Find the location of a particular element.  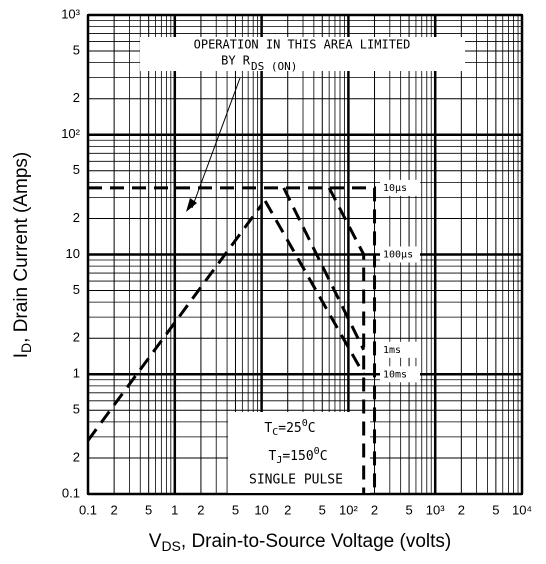

y-axis-label: ID, Drain Current (Amps) is located at coordinates (22, 255).